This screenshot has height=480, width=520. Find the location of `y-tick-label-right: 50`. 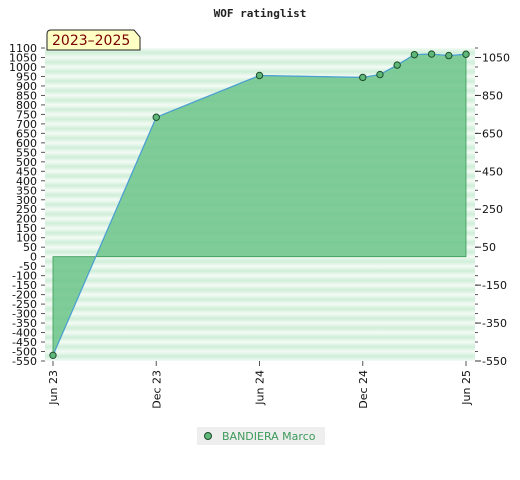

y-tick-label-right: 50 is located at coordinates (489, 247).